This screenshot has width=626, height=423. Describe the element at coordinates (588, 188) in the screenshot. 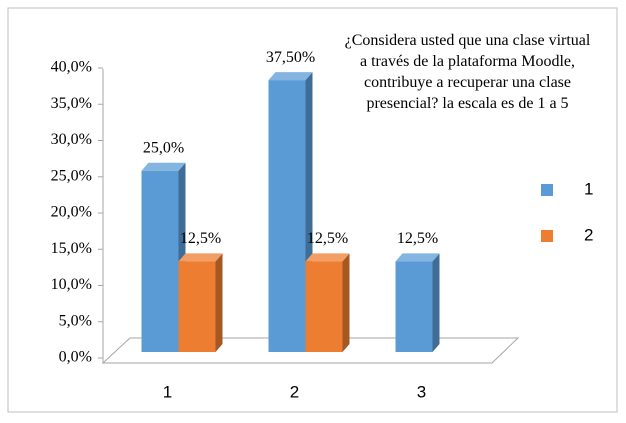

I see `legend-label: 1` at that location.